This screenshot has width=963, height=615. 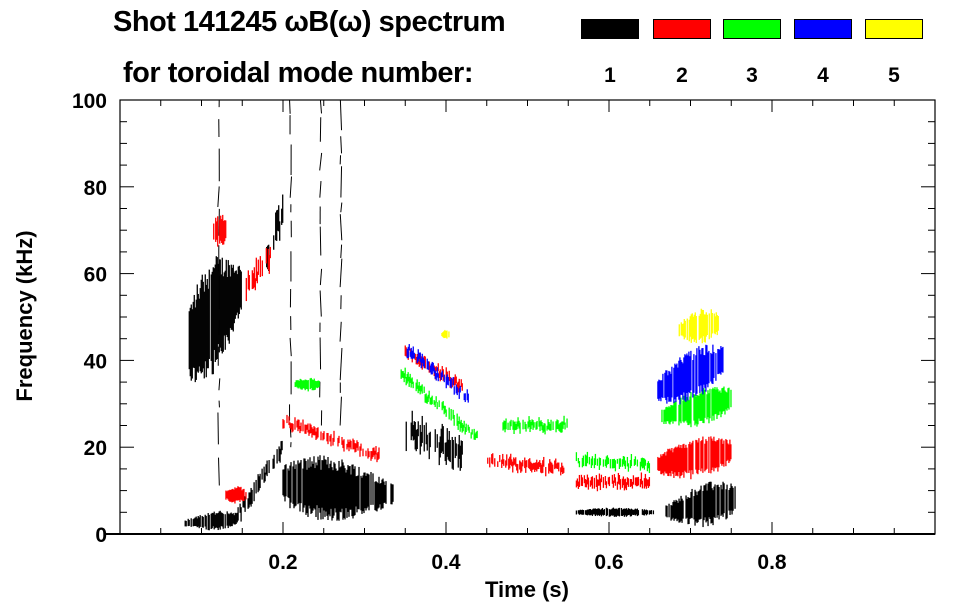 I want to click on x-tick-label: 0.6, so click(x=608, y=562).